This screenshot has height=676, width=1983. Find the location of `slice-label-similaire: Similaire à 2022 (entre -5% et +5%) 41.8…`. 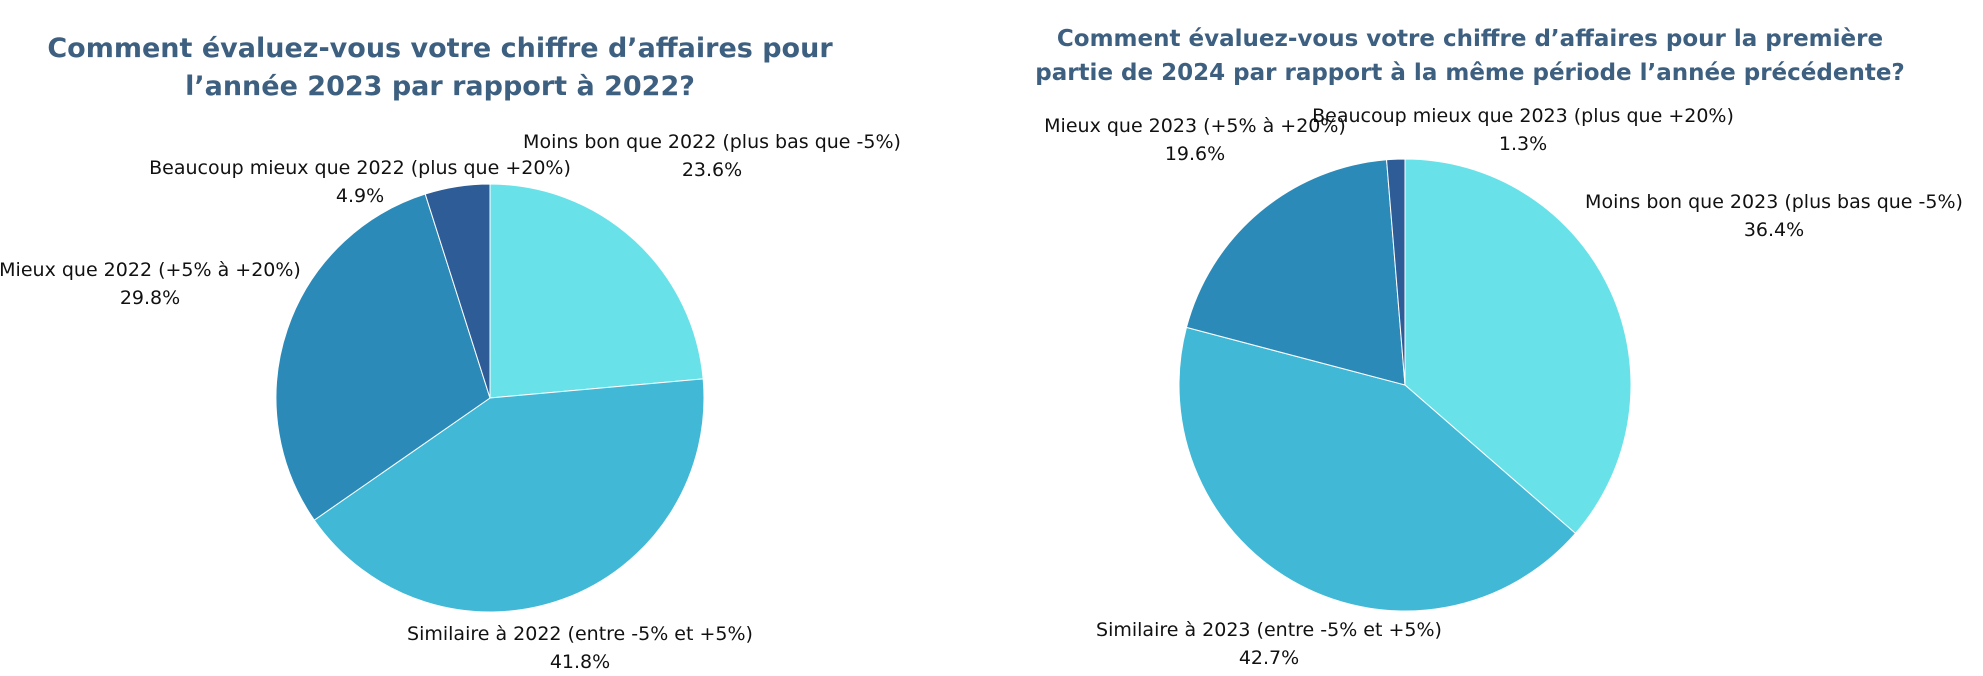

slice-label-similaire: Similaire à 2022 (entre -5% et +5%) 41.8… is located at coordinates (580, 648).